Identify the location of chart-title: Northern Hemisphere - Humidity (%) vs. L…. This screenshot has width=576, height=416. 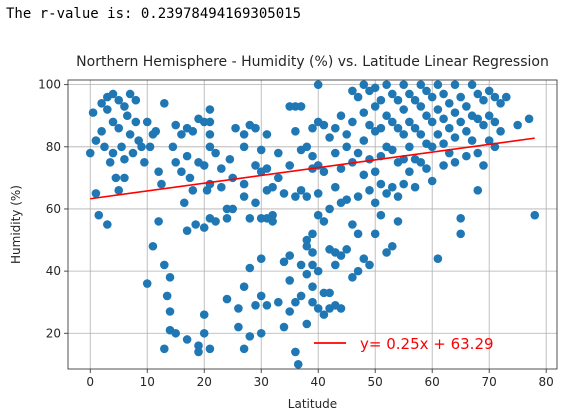
(312, 62).